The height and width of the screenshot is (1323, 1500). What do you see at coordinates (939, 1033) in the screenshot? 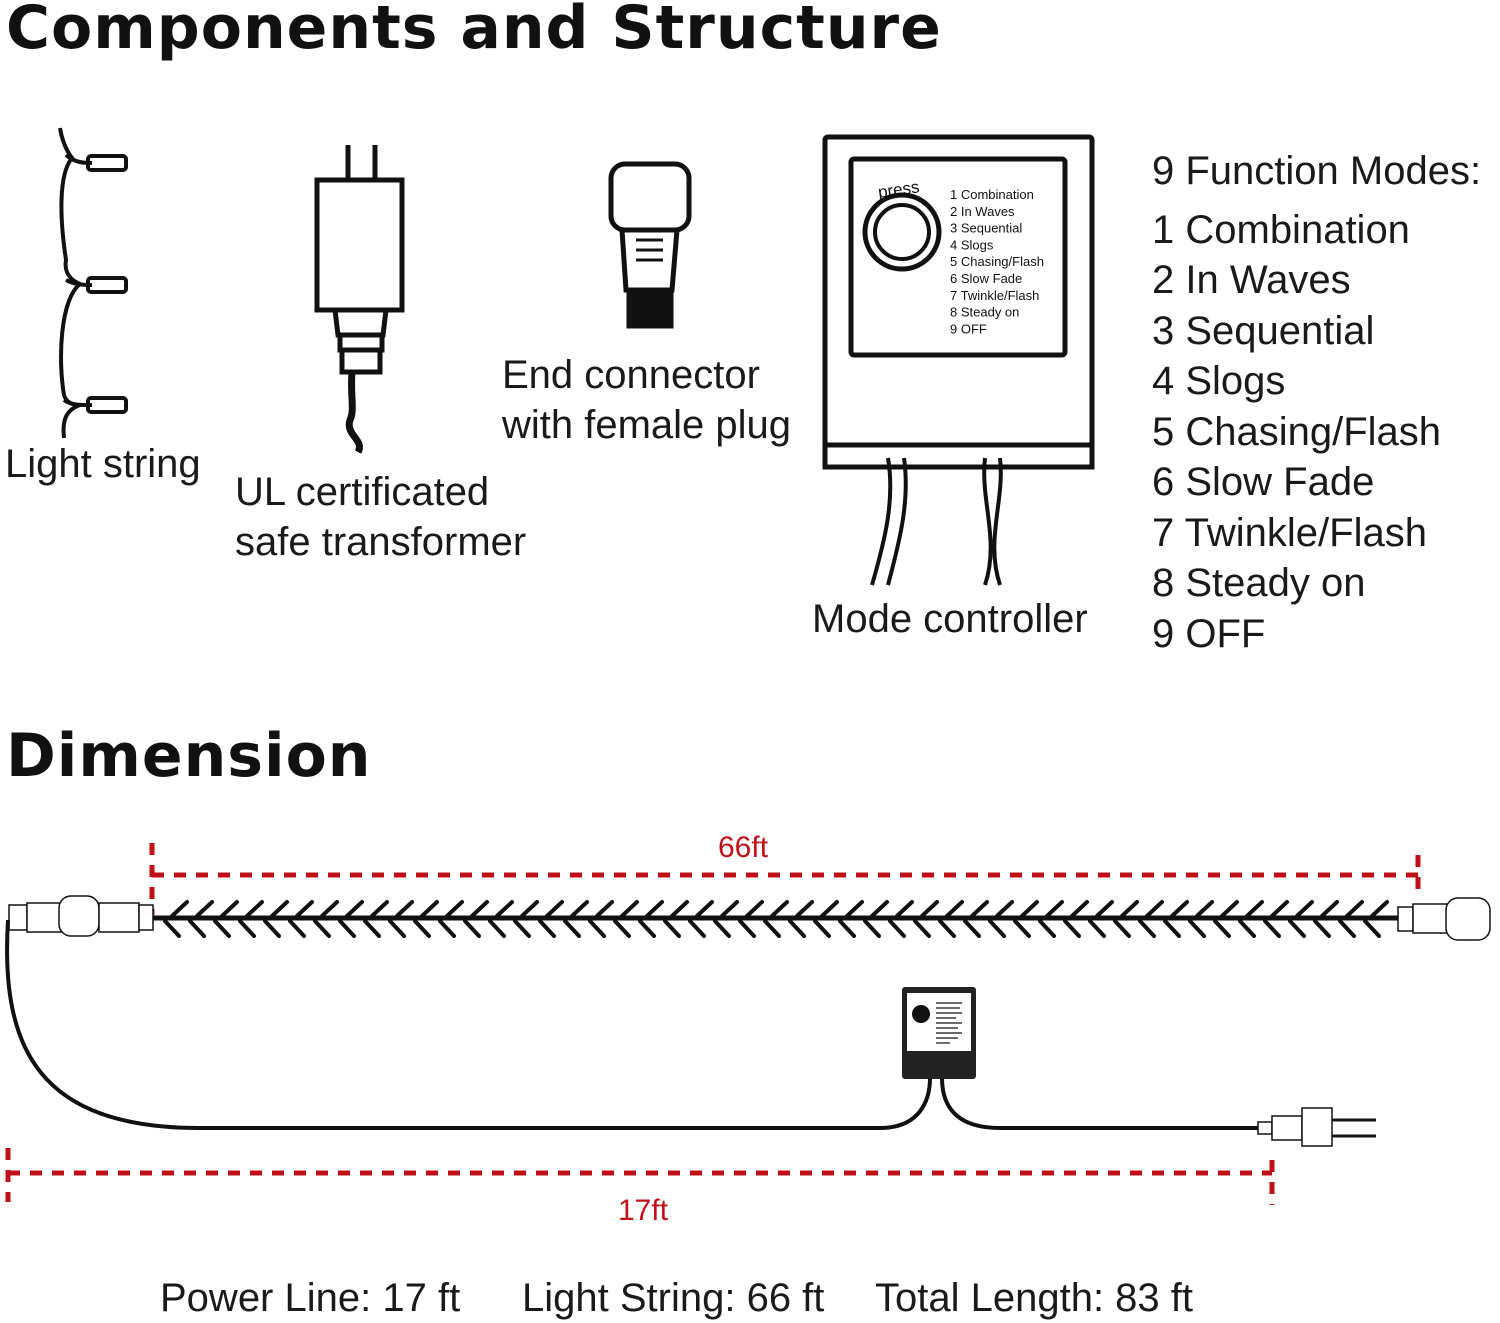
I see `small-controller` at bounding box center [939, 1033].